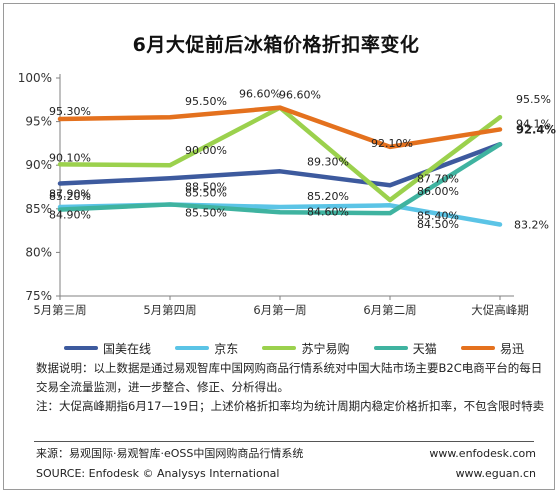 This screenshot has height=494, width=560. What do you see at coordinates (38, 252) in the screenshot?
I see `y-tick-label: 80%` at bounding box center [38, 252].